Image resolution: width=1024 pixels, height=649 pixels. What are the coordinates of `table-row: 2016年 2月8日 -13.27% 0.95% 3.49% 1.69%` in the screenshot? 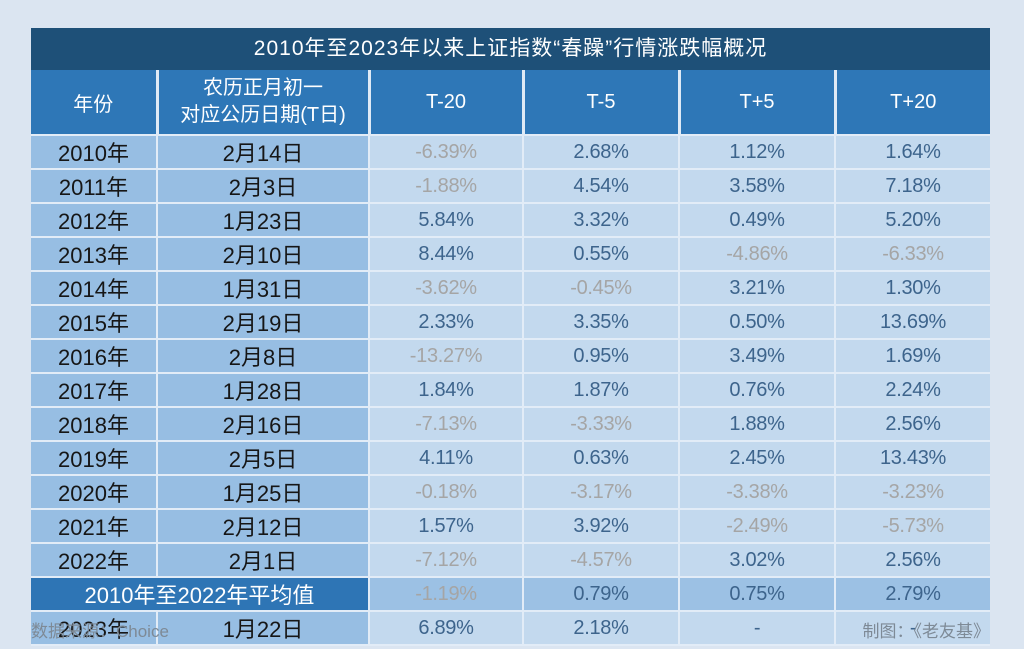 It's located at (510, 356).